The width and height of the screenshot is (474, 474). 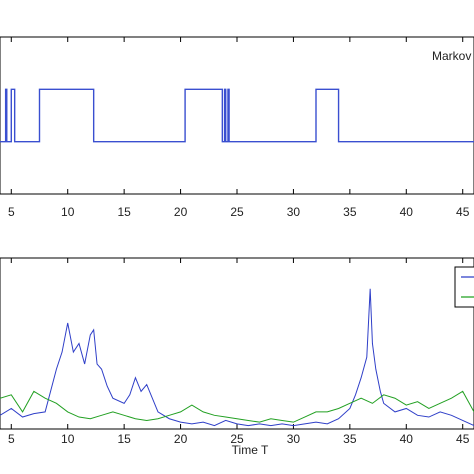 I want to click on bottom-x-axis-label: Time T, so click(x=250, y=450).